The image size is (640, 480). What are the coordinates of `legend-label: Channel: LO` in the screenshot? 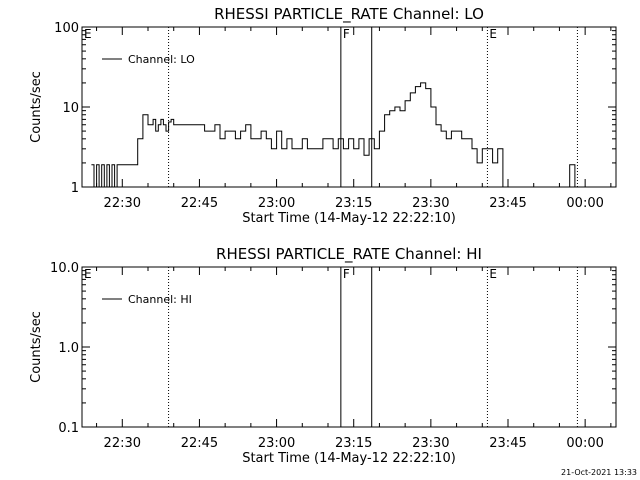 It's located at (161, 59).